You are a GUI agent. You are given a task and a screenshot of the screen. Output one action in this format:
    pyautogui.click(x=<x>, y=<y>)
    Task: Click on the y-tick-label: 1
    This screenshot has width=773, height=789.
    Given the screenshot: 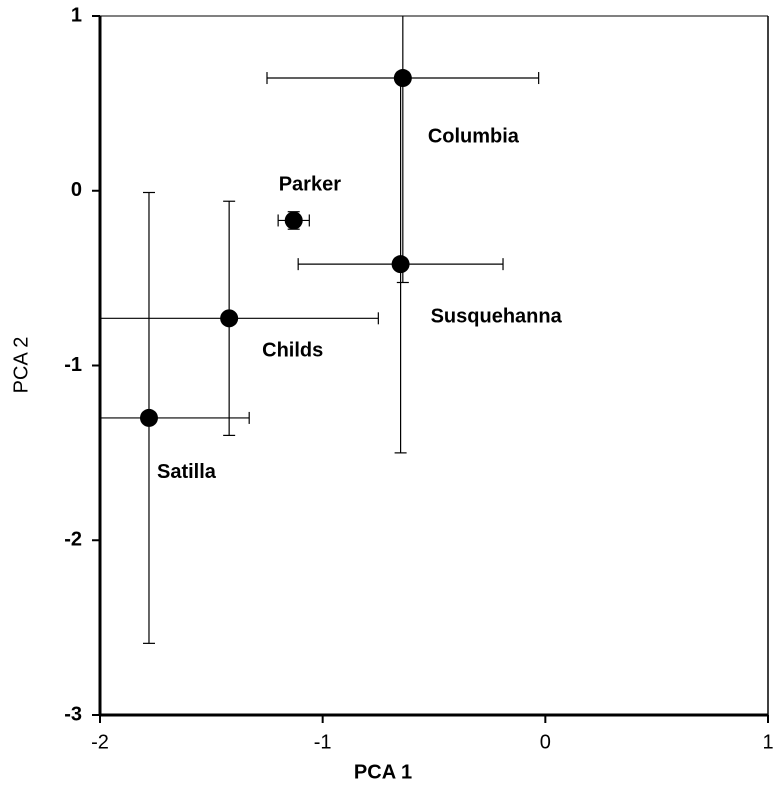 What is the action you would take?
    pyautogui.click(x=76, y=15)
    